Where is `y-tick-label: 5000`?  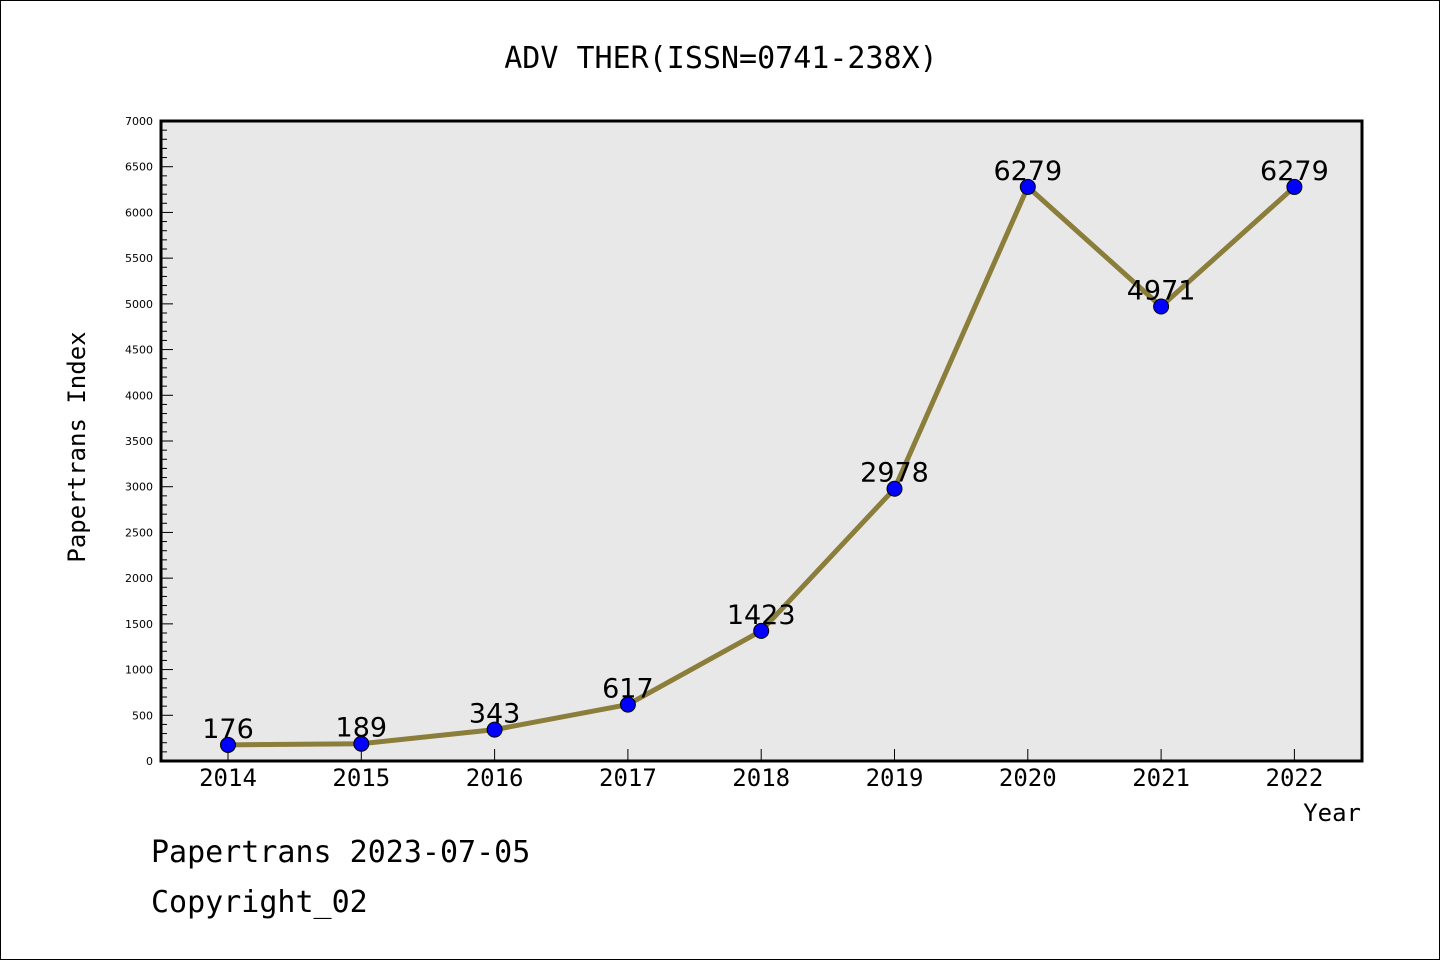
y-tick-label: 5000 is located at coordinates (139, 304).